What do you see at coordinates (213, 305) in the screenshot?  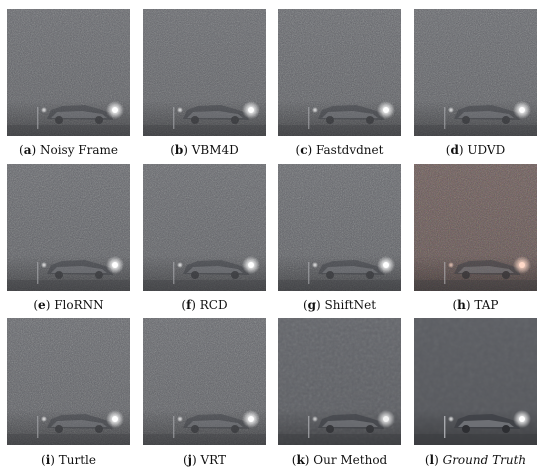 I see `panel-title: RCD` at bounding box center [213, 305].